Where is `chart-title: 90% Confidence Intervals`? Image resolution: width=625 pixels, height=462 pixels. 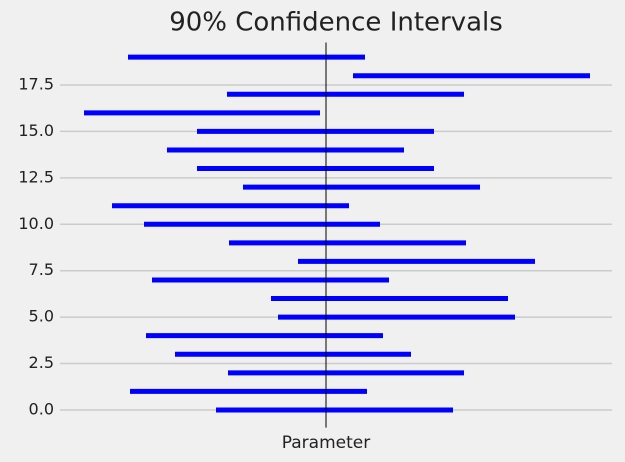
chart-title: 90% Confidence Intervals is located at coordinates (336, 23).